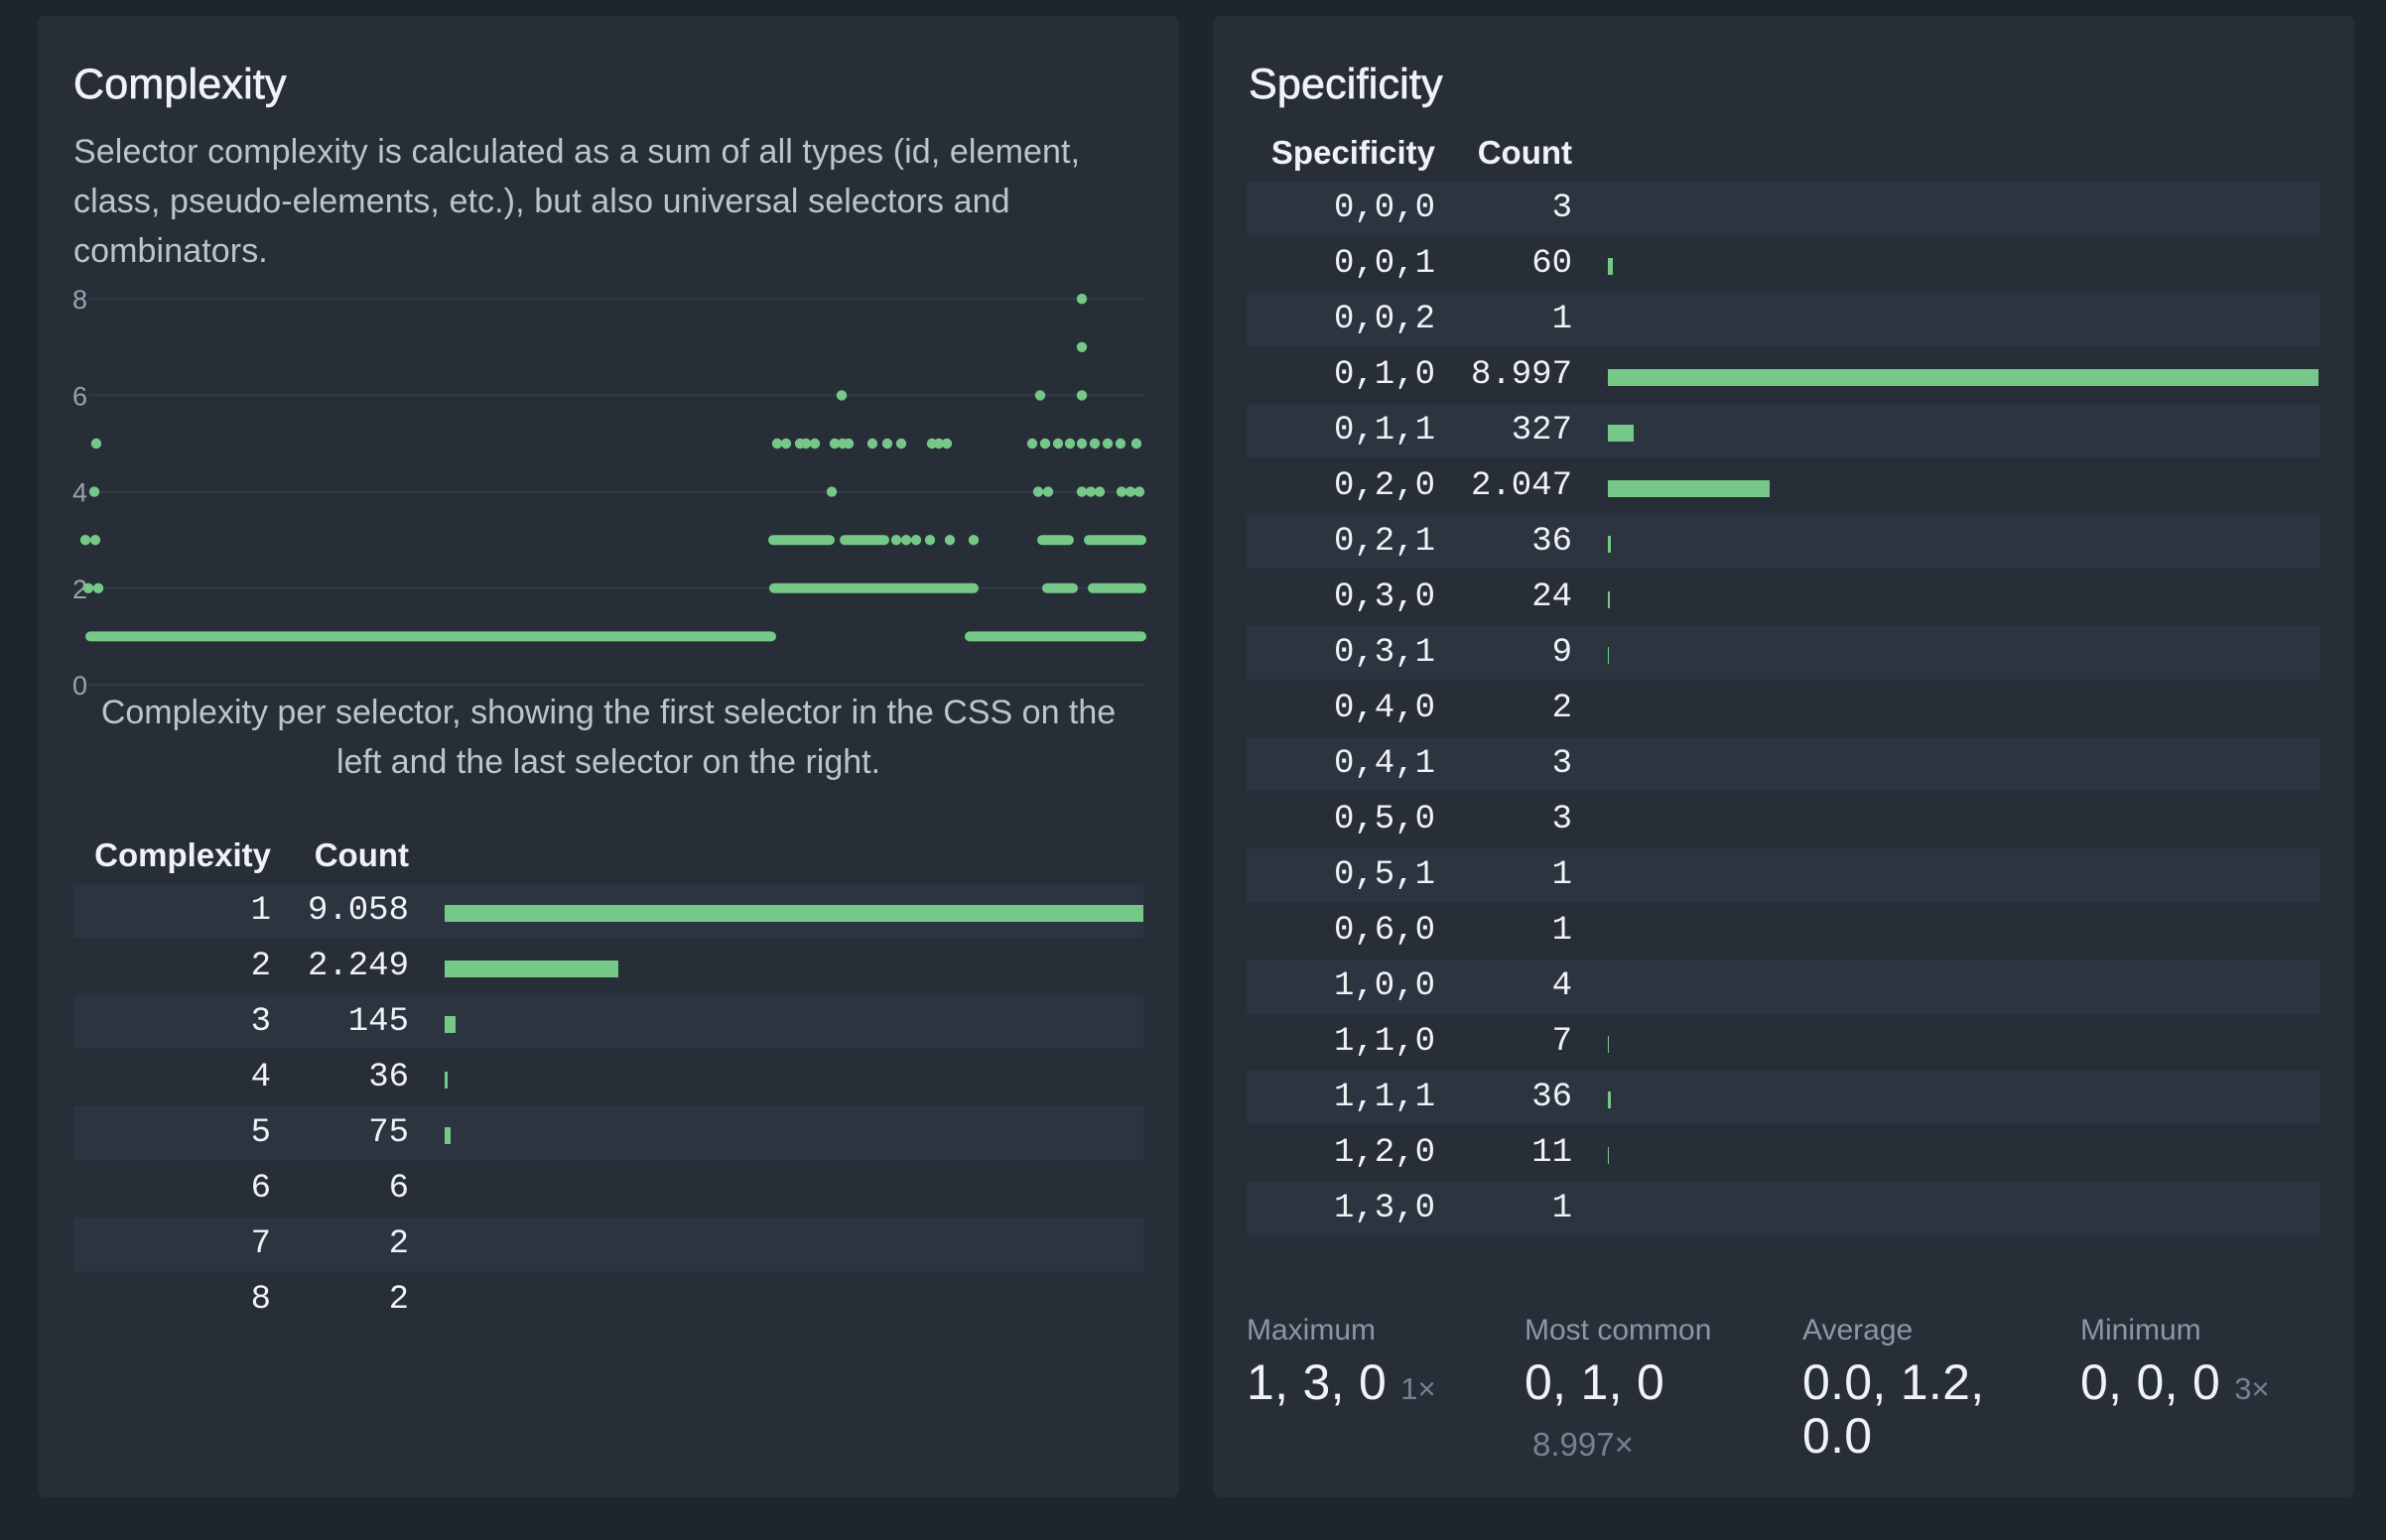 The width and height of the screenshot is (2386, 1540). I want to click on svg-text: 2, so click(79, 589).